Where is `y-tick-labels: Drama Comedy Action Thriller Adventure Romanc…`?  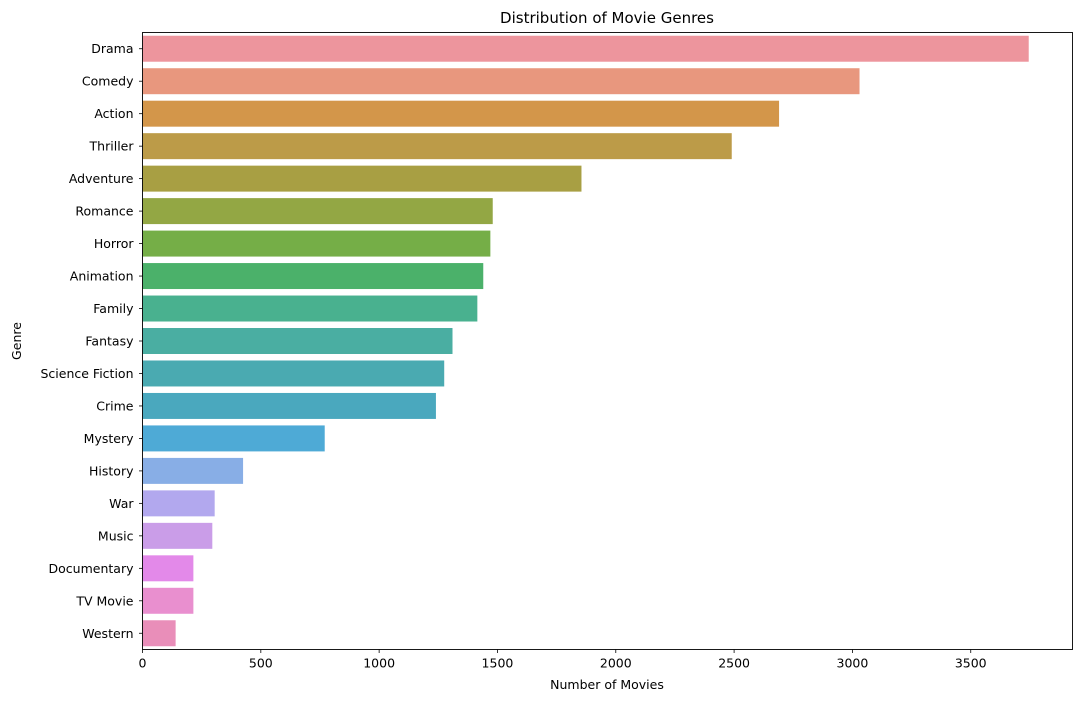 y-tick-labels: Drama Comedy Action Thriller Adventure Romanc… is located at coordinates (92, 341).